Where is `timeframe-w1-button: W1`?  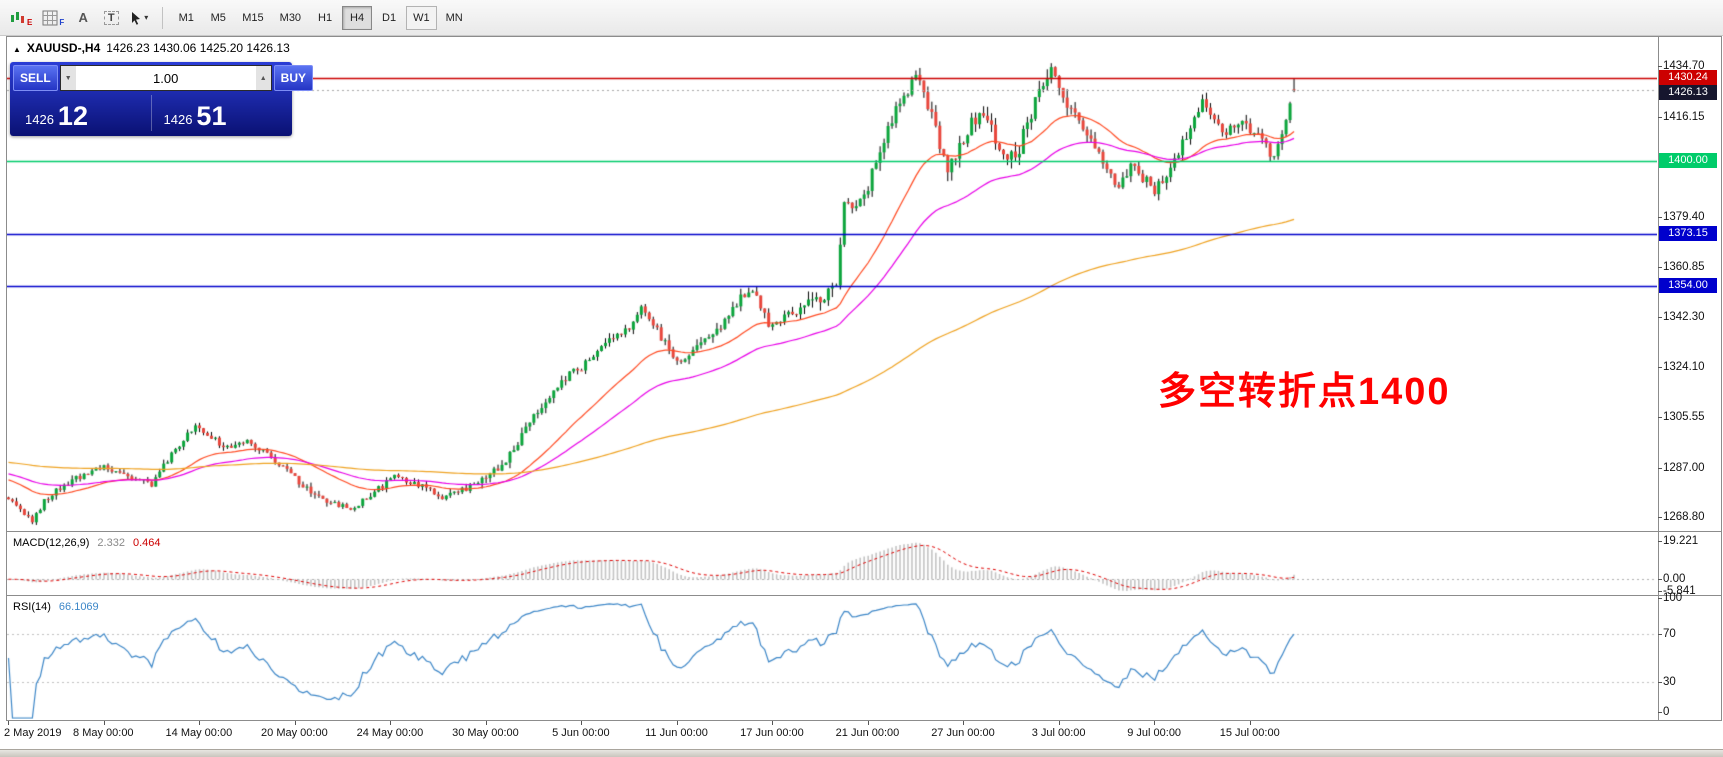
timeframe-w1-button: W1 is located at coordinates (421, 17).